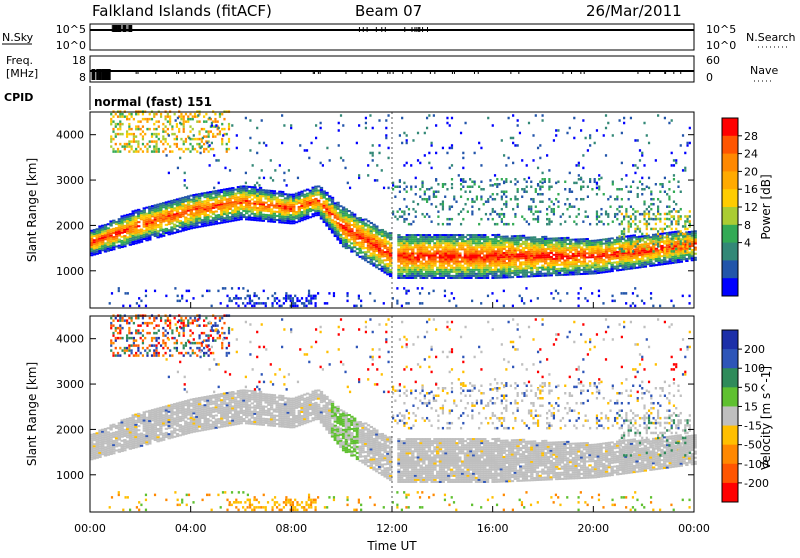  Describe the element at coordinates (388, 11) in the screenshot. I see `beam-title: Beam 07` at that location.